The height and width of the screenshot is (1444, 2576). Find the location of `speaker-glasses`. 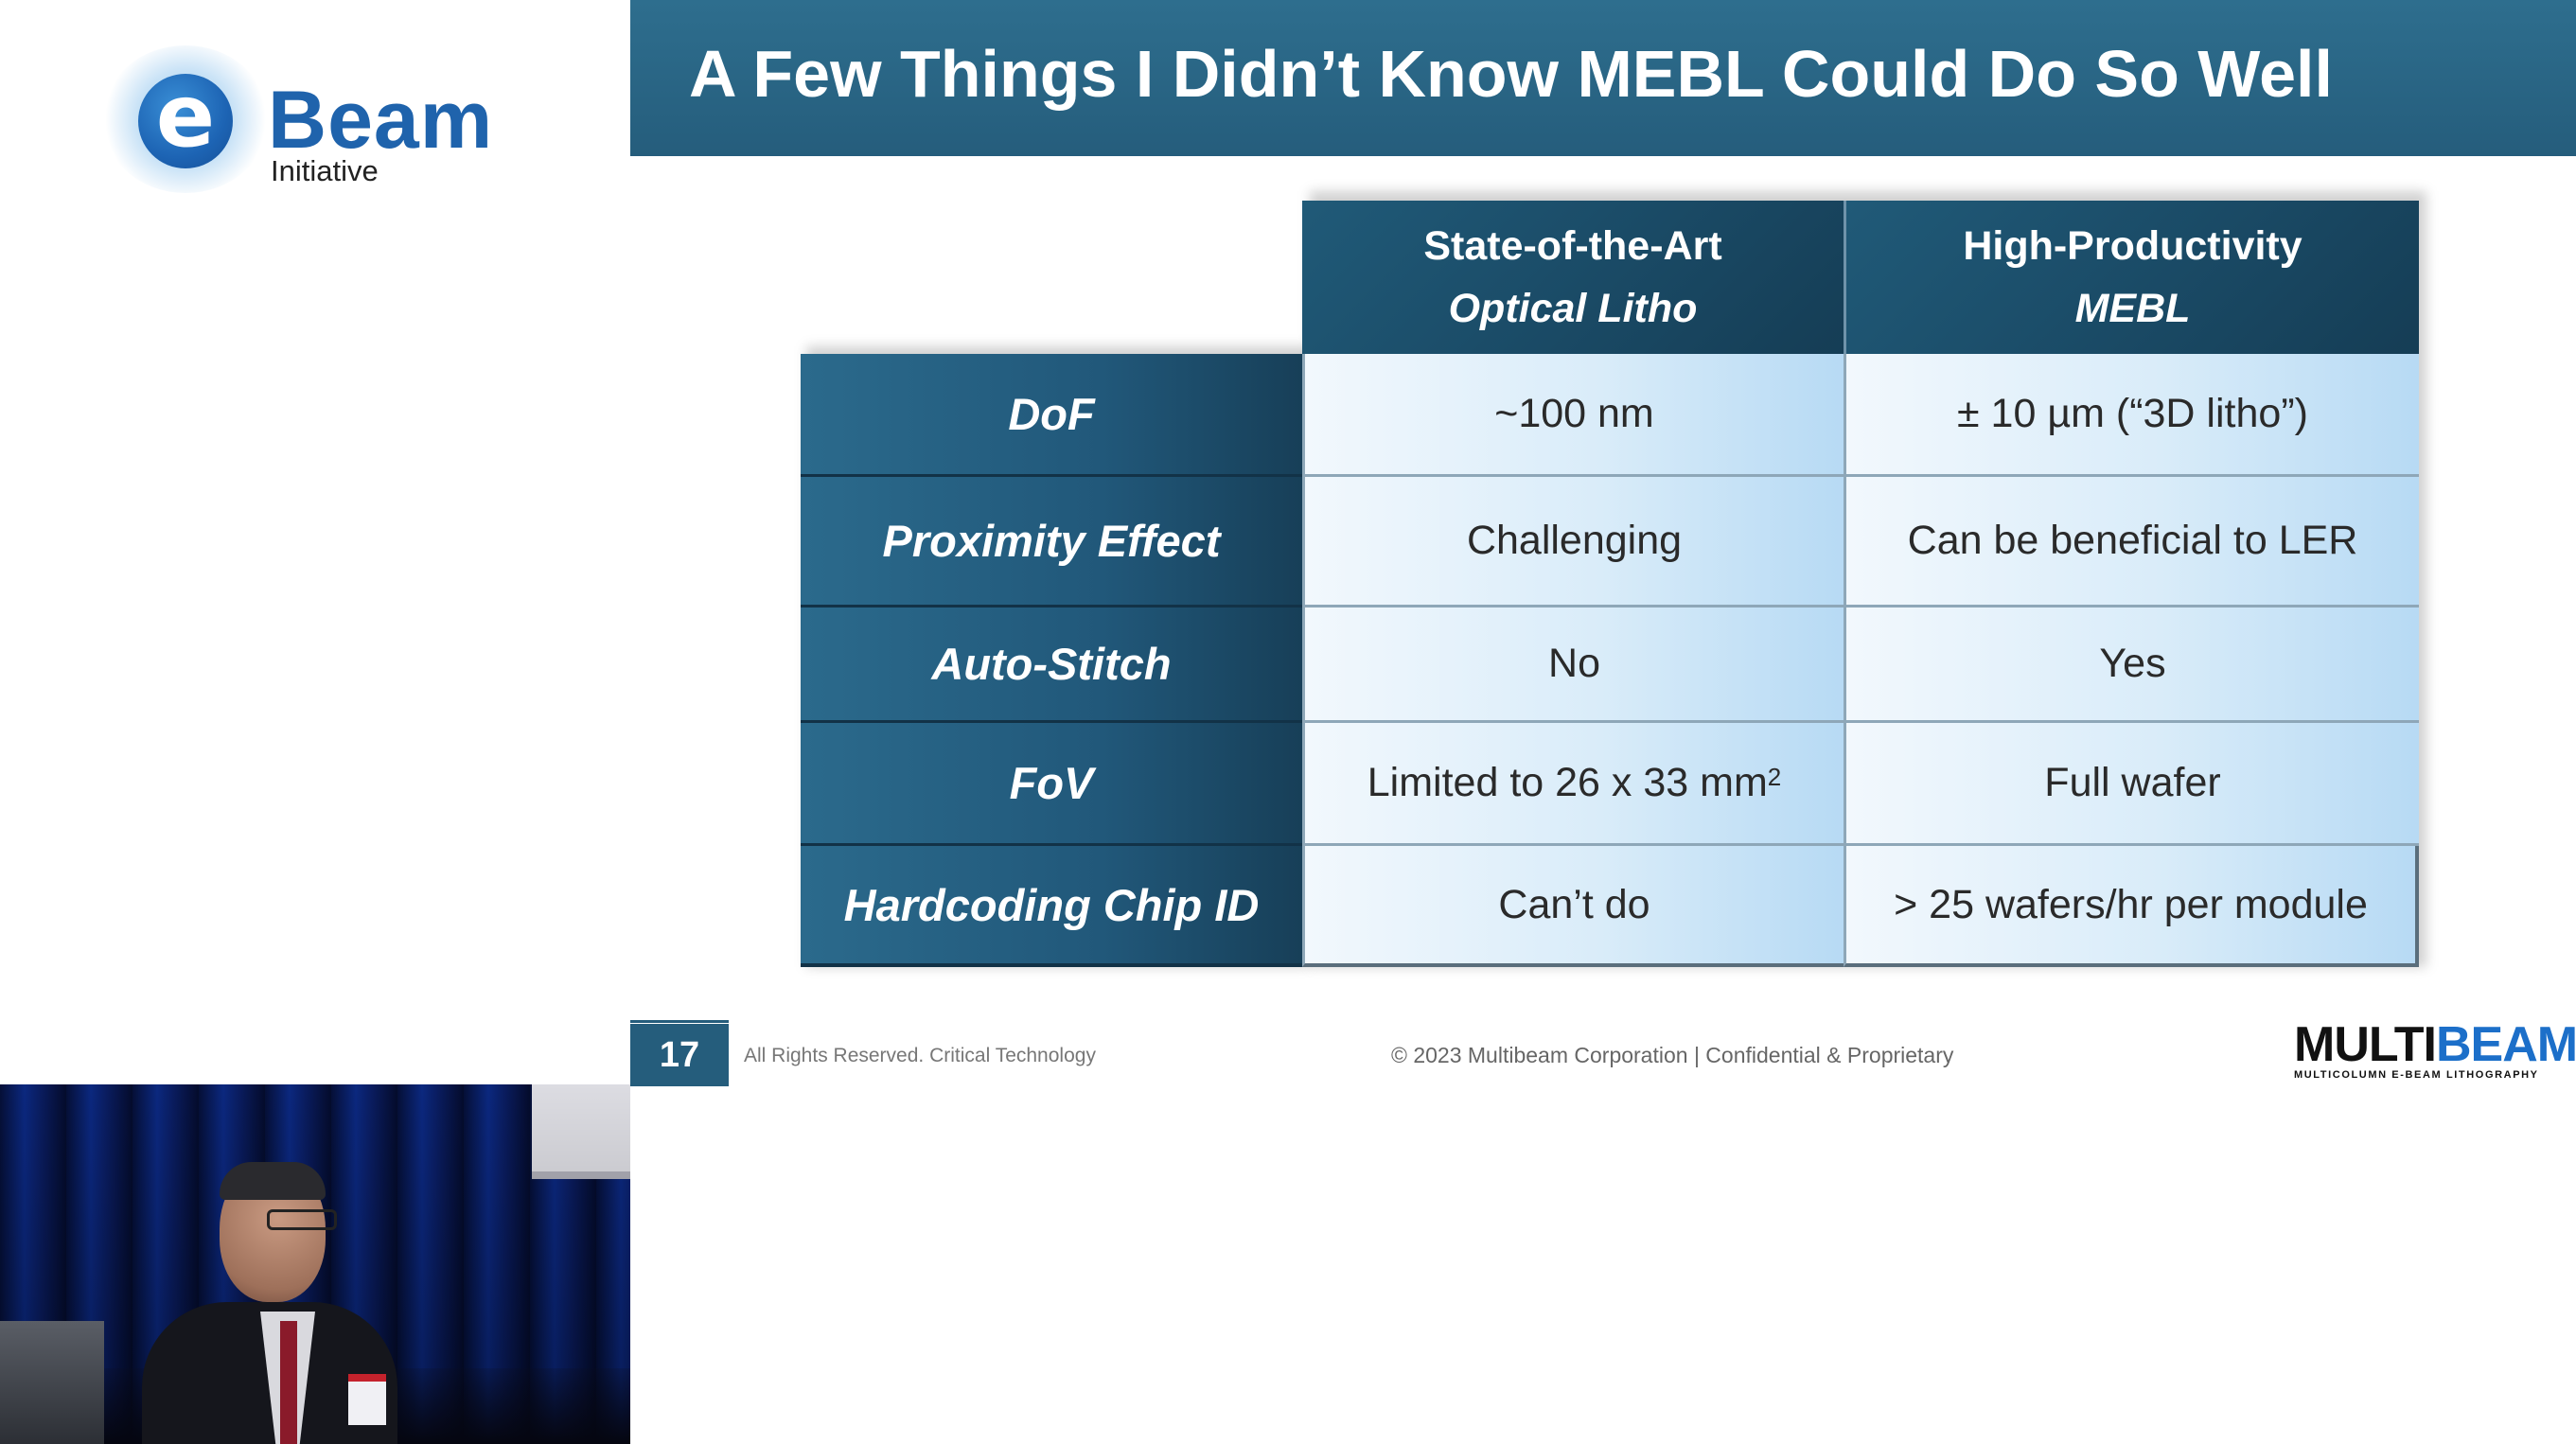

speaker-glasses is located at coordinates (302, 1219).